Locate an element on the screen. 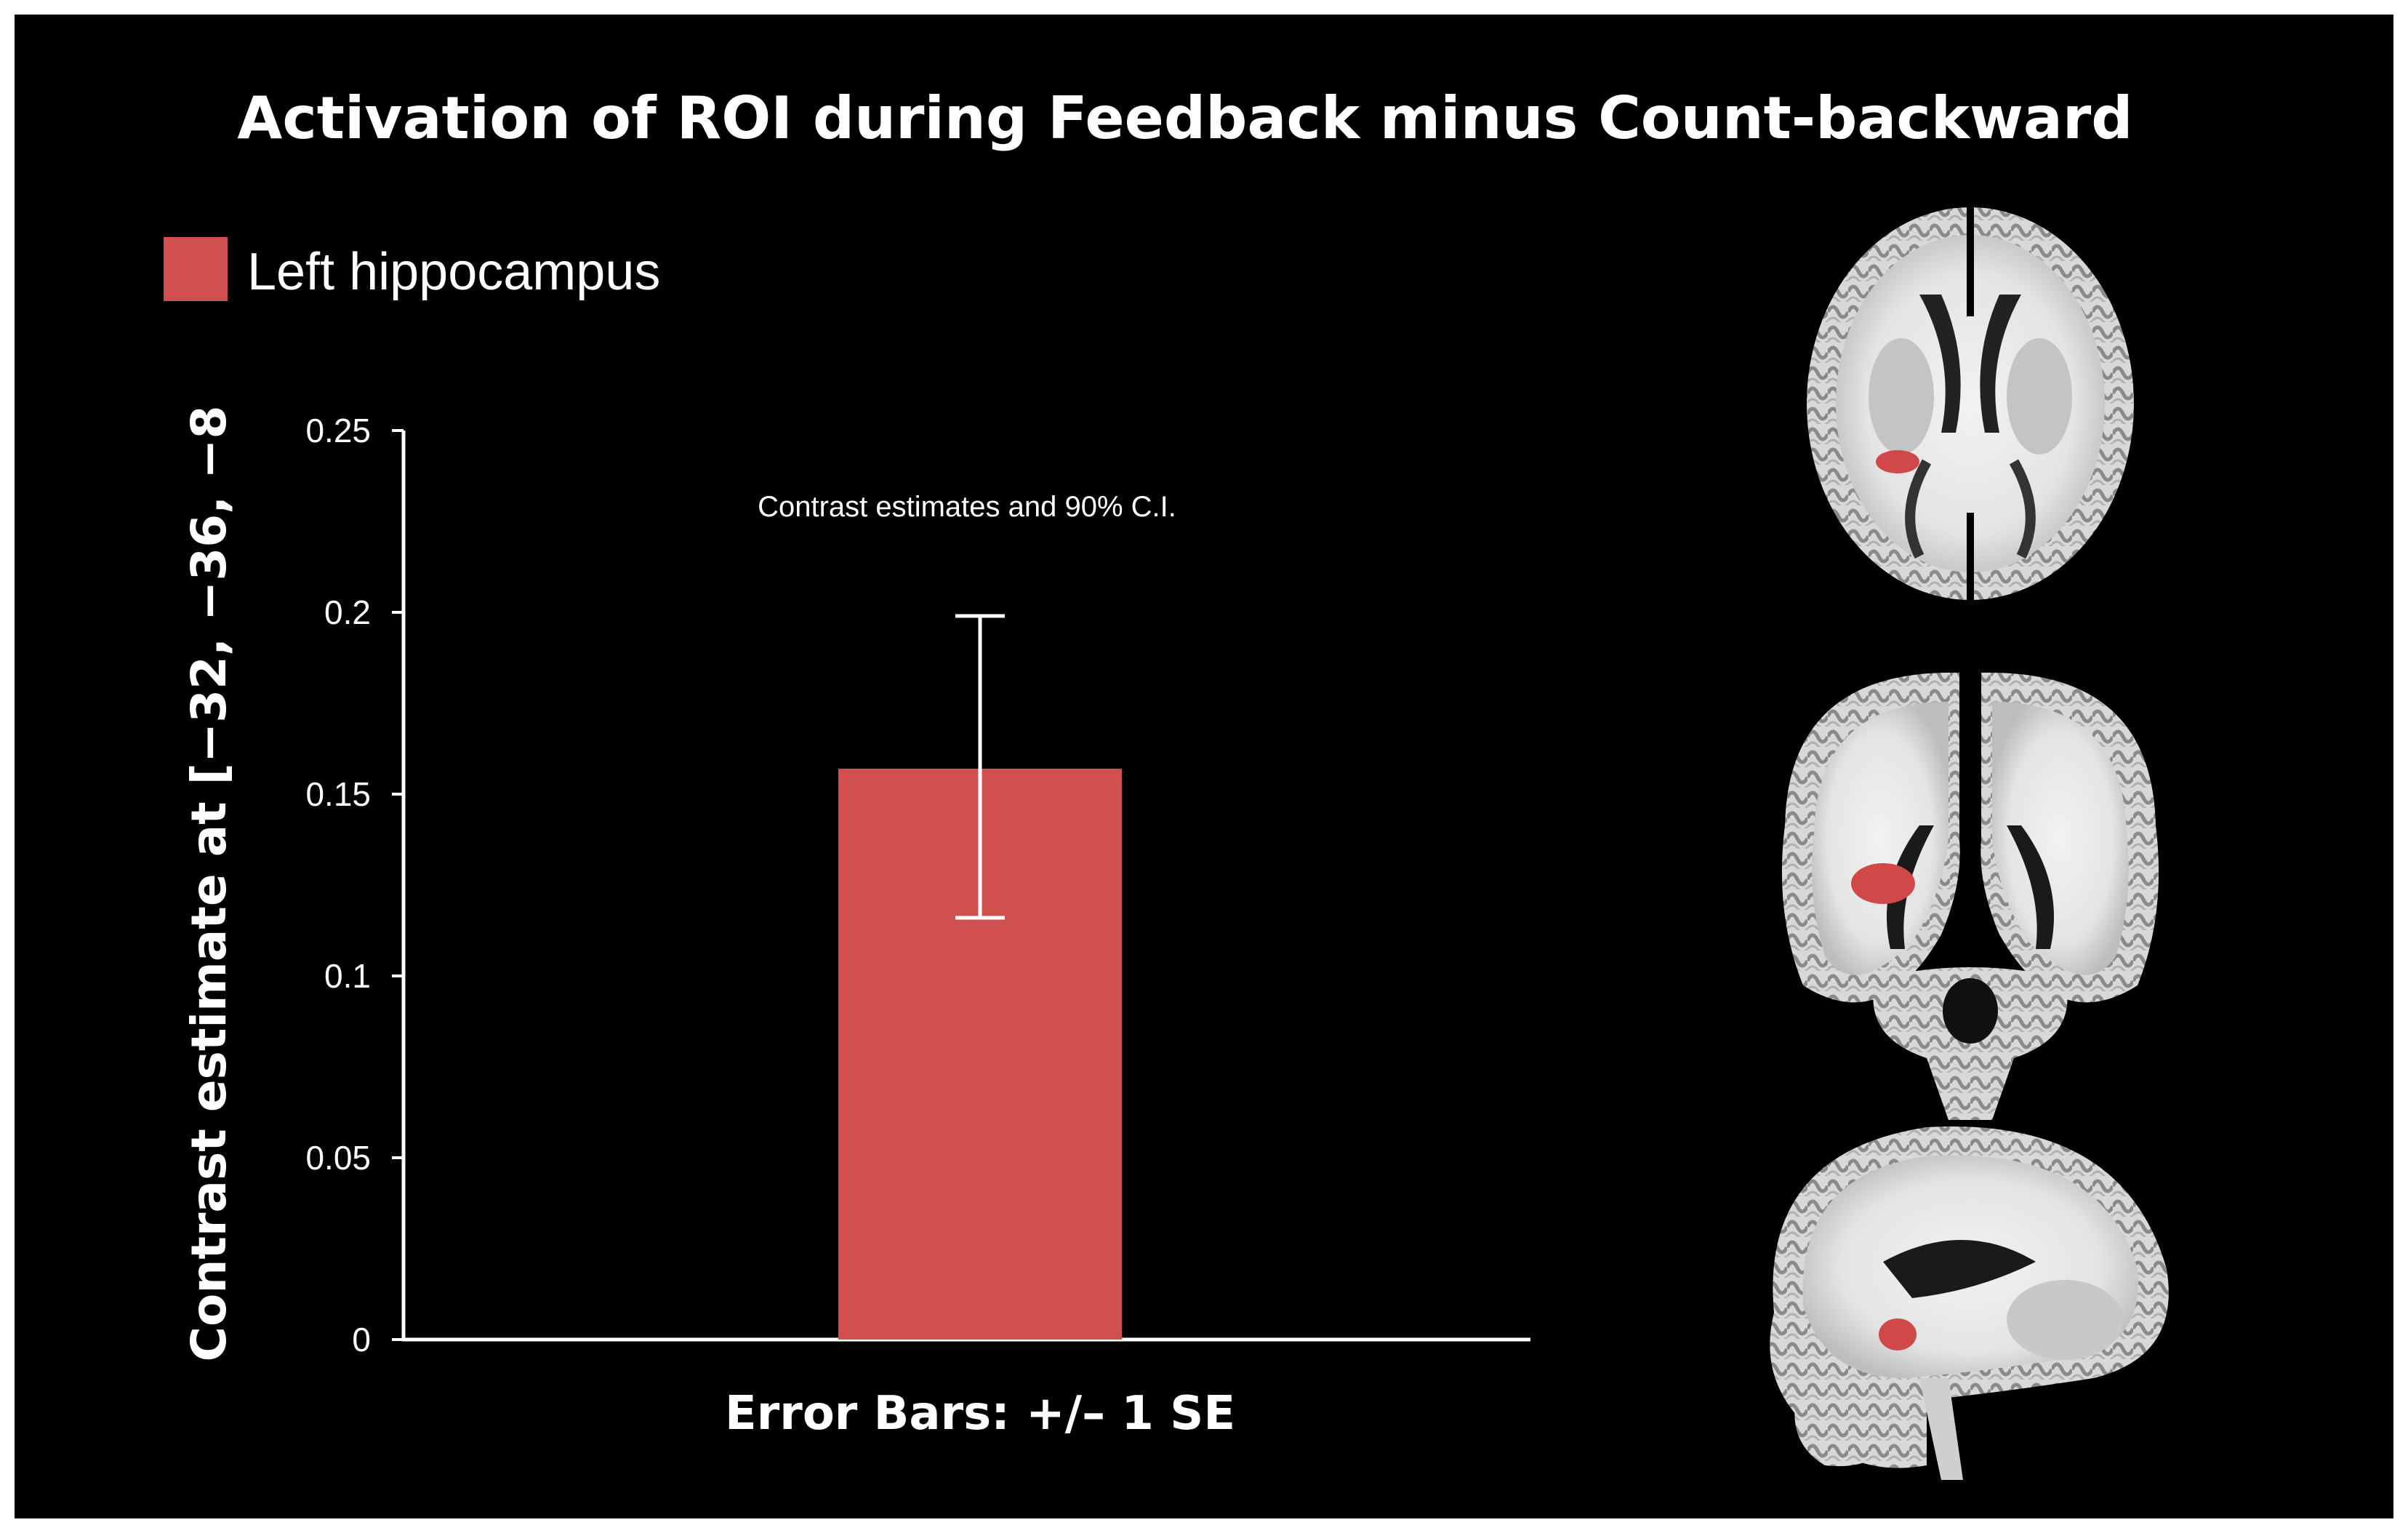 The image size is (2408, 1533). x-axis-title: Error Bars: +/– 1 SE is located at coordinates (980, 1414).